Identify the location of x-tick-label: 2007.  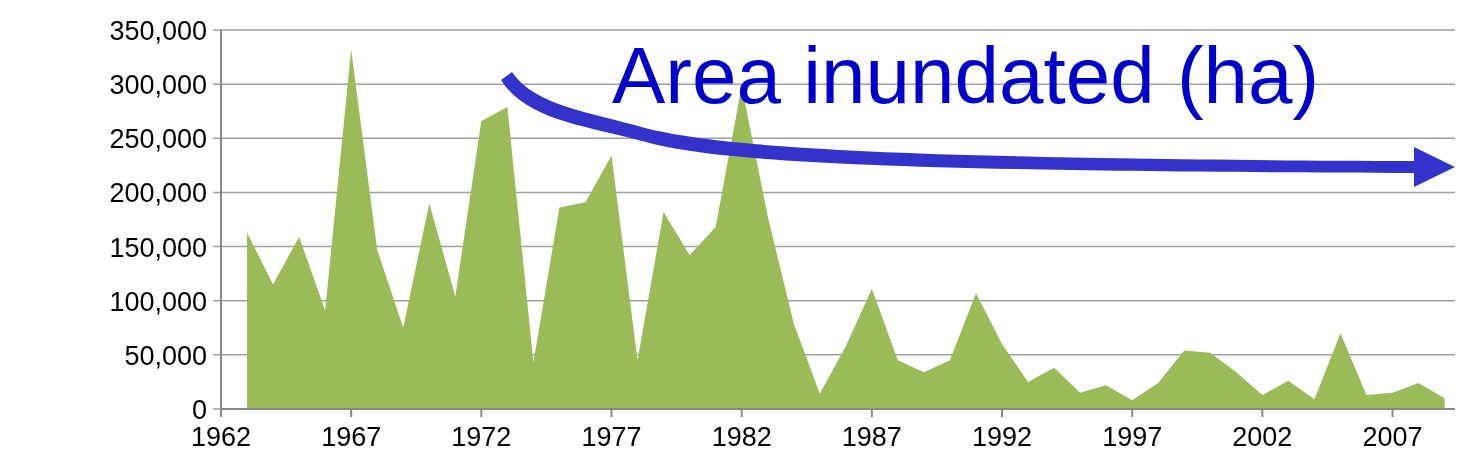
(1392, 437).